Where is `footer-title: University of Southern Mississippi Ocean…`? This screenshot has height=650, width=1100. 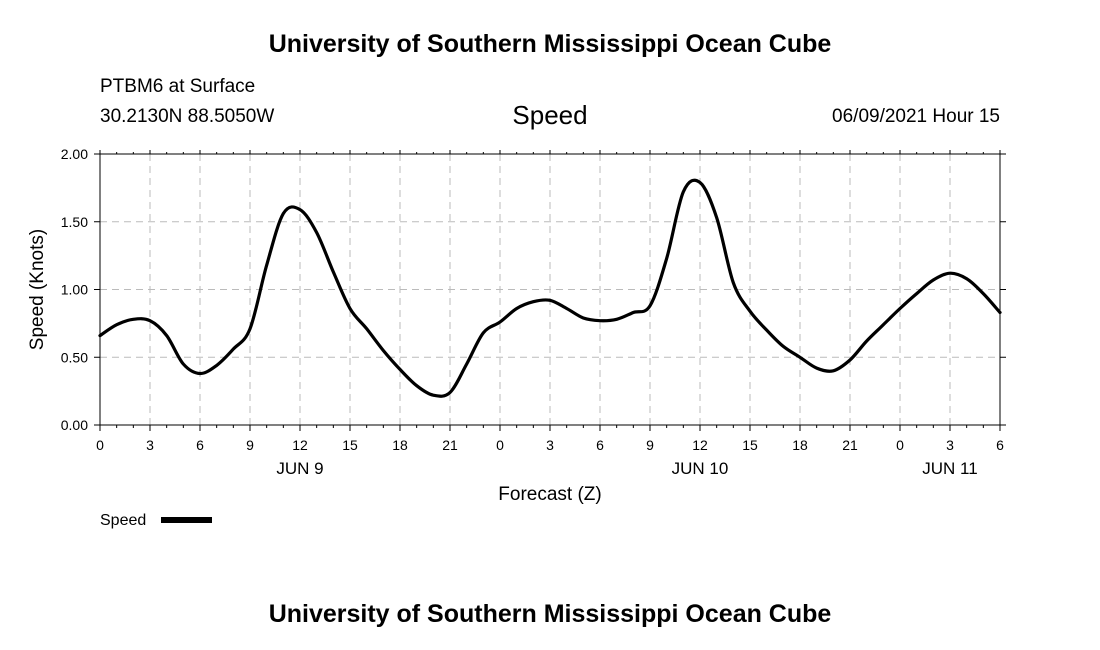 footer-title: University of Southern Mississippi Ocean… is located at coordinates (550, 614).